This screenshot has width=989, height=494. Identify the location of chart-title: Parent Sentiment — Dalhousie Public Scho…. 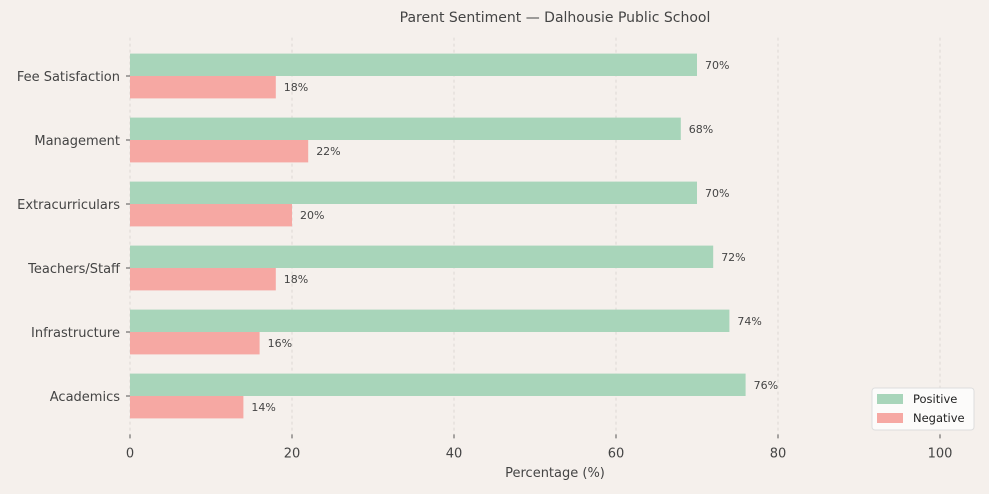
(555, 18).